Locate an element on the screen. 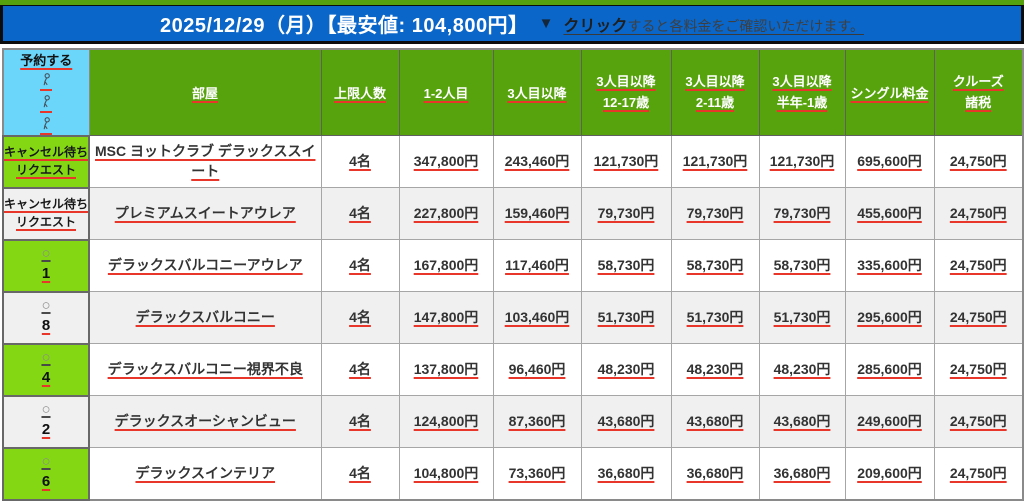 The image size is (1024, 501). fare-single-cell: 249,600円 is located at coordinates (889, 422).